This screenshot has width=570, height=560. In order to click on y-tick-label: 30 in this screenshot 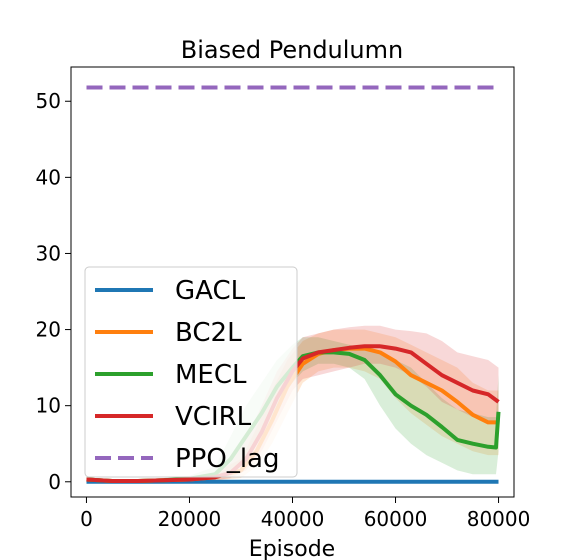, I will do `click(48, 253)`.